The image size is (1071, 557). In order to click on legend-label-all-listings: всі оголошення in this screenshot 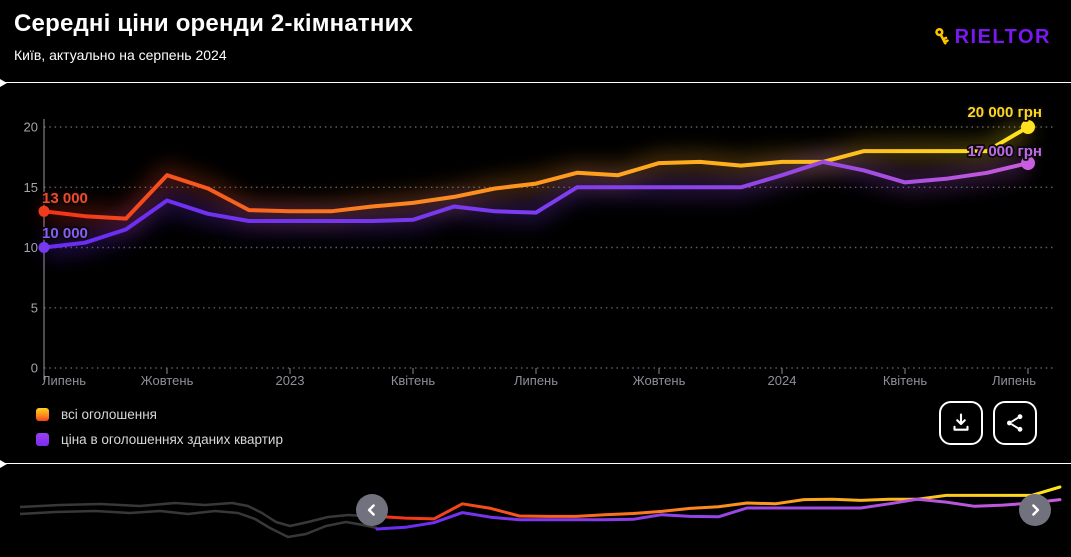, I will do `click(109, 414)`.